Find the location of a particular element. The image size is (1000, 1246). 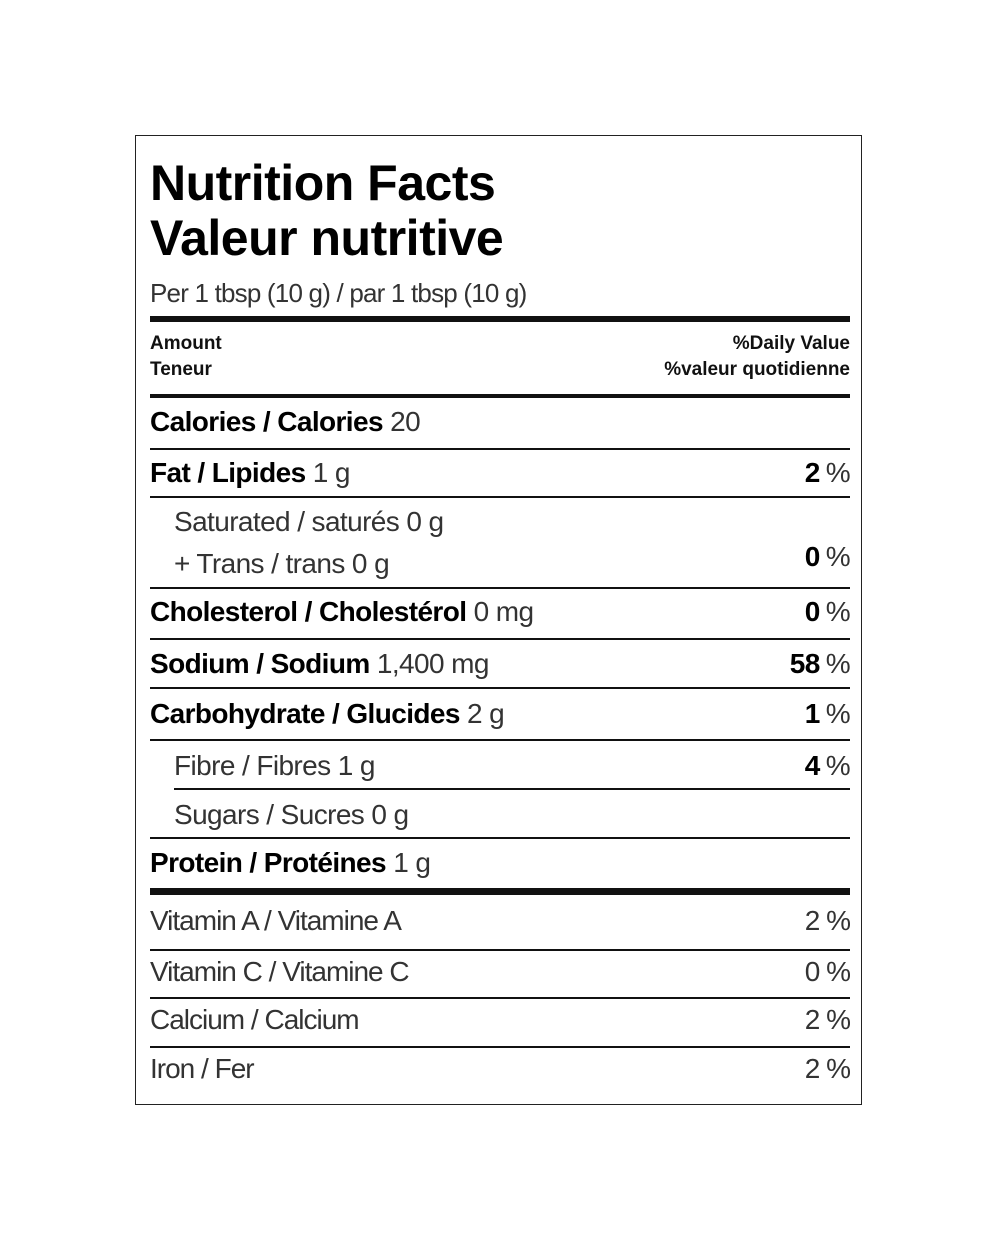

calories-label: Calories / Calories is located at coordinates (267, 421).